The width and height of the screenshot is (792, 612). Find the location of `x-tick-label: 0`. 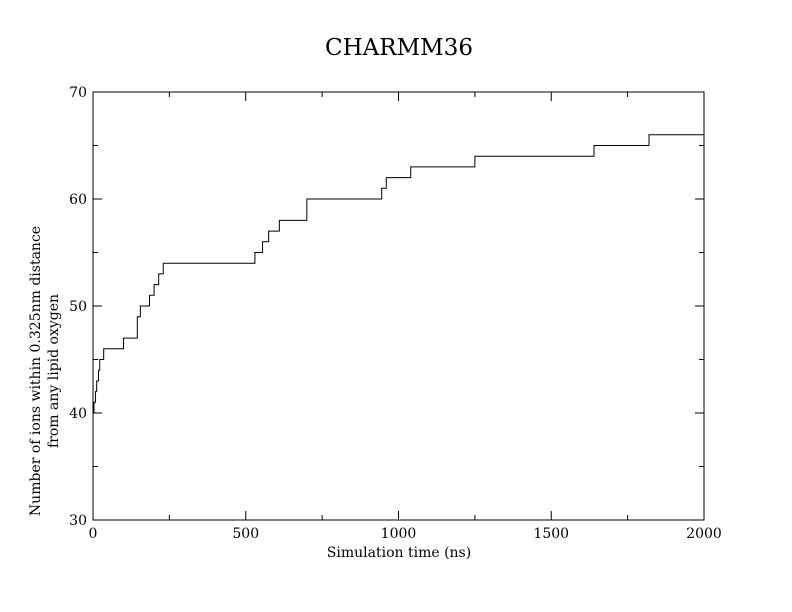

x-tick-label: 0 is located at coordinates (93, 534).